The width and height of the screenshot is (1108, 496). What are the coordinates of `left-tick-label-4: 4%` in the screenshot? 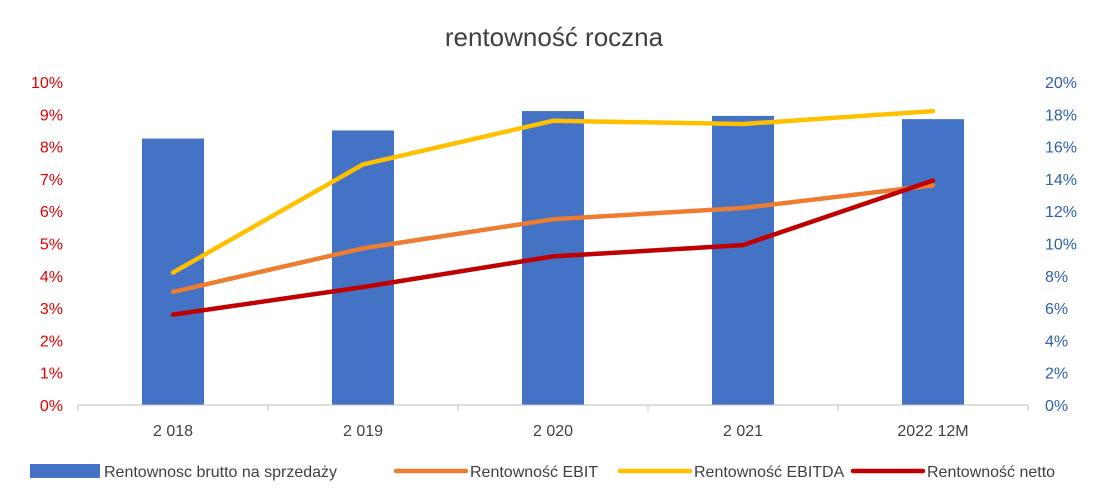 It's located at (51, 277).